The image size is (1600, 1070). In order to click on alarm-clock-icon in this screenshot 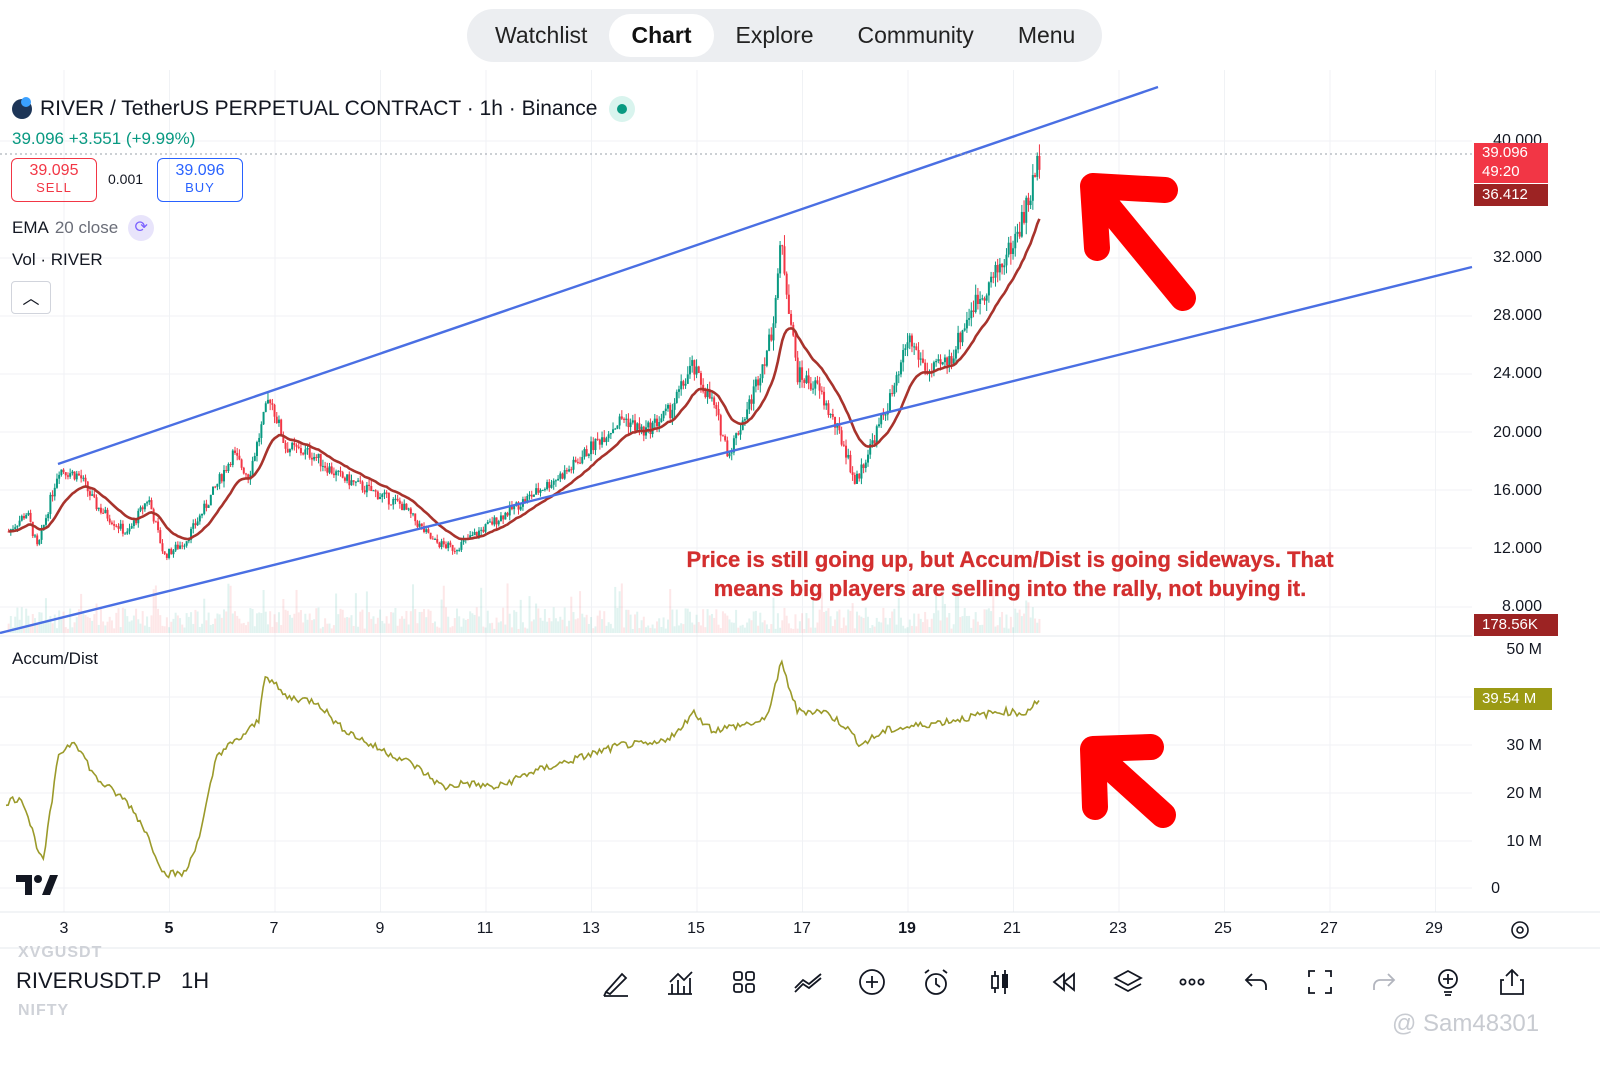, I will do `click(936, 982)`.